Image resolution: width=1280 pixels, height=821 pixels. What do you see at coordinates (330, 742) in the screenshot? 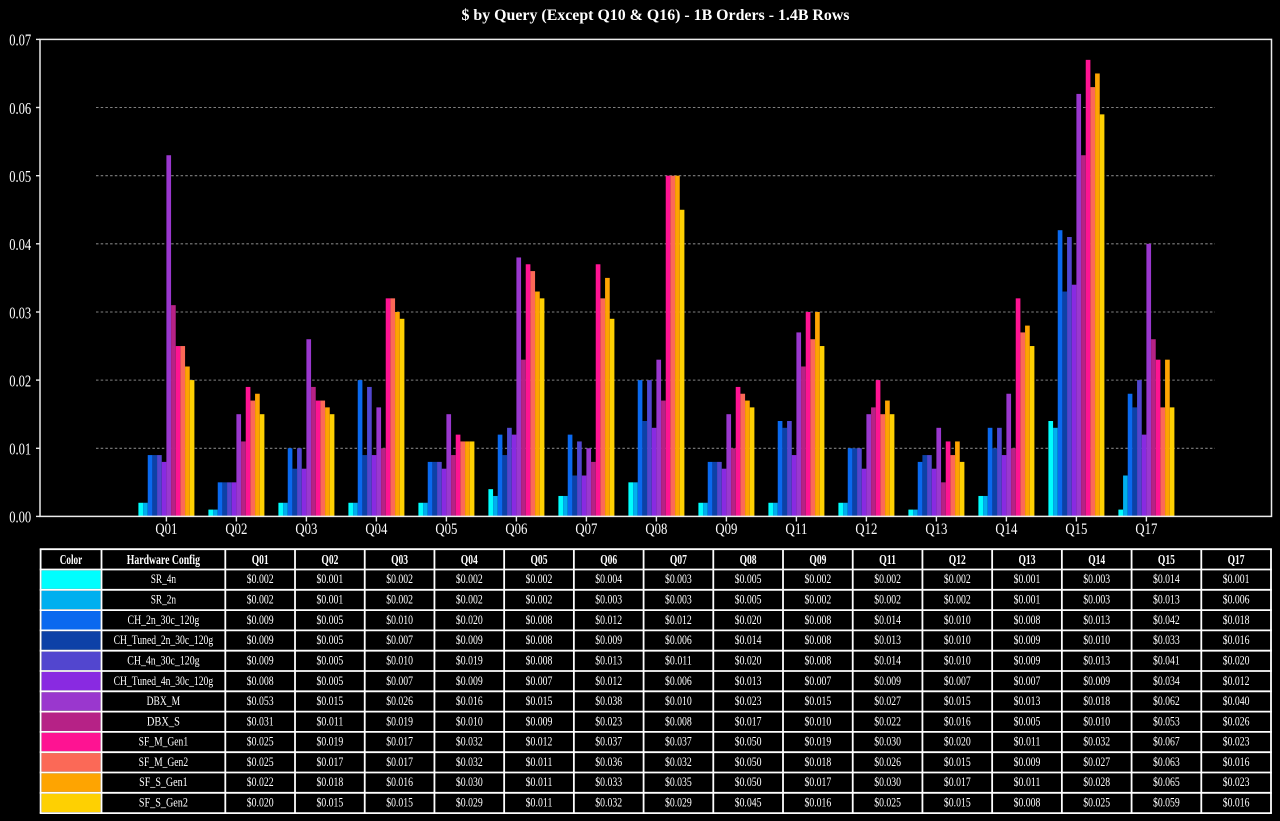
I see `svg-text: $0.019` at bounding box center [330, 742].